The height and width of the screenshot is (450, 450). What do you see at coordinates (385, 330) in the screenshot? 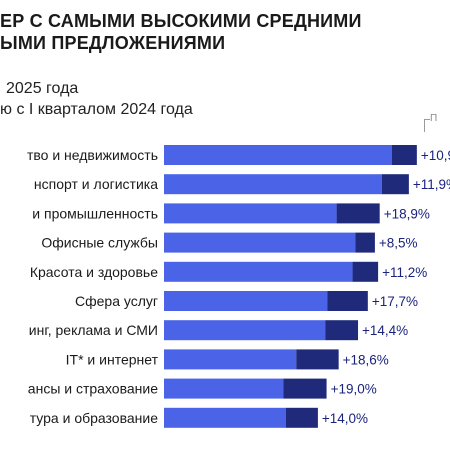
I see `value-label-6: +14,4%` at bounding box center [385, 330].